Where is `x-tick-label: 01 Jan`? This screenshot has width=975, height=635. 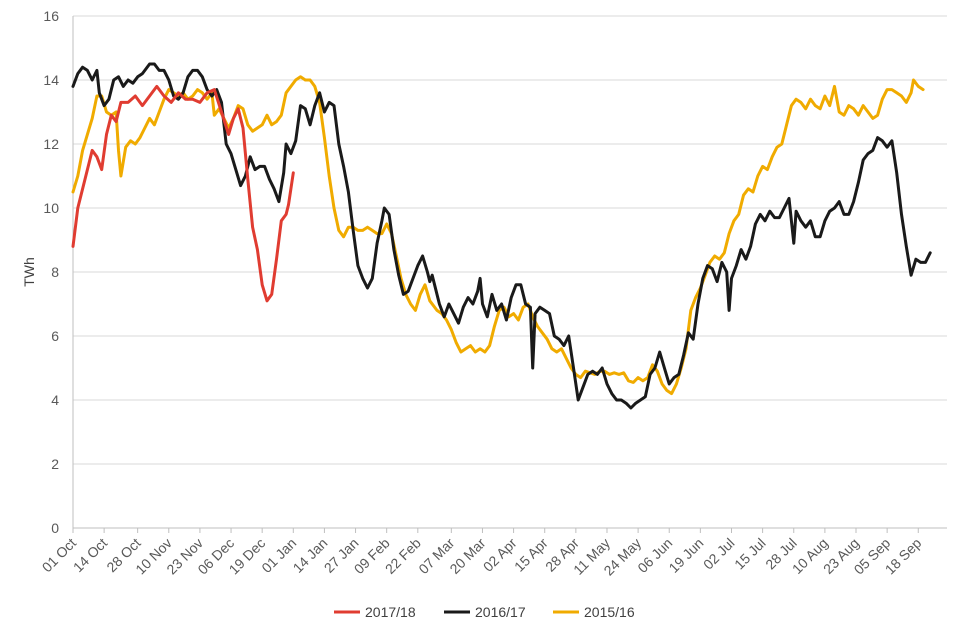
x-tick-label: 01 Jan is located at coordinates (278, 555).